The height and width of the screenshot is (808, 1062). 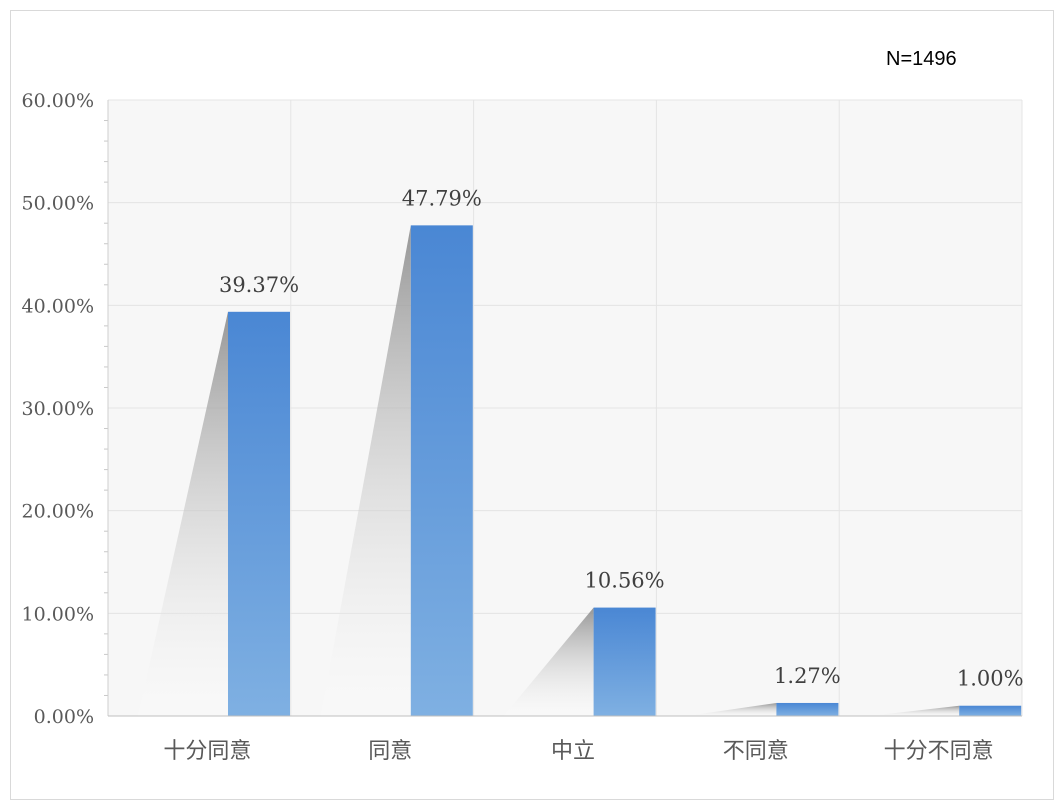 I want to click on y-tick-label: 60.00%, so click(x=58, y=101).